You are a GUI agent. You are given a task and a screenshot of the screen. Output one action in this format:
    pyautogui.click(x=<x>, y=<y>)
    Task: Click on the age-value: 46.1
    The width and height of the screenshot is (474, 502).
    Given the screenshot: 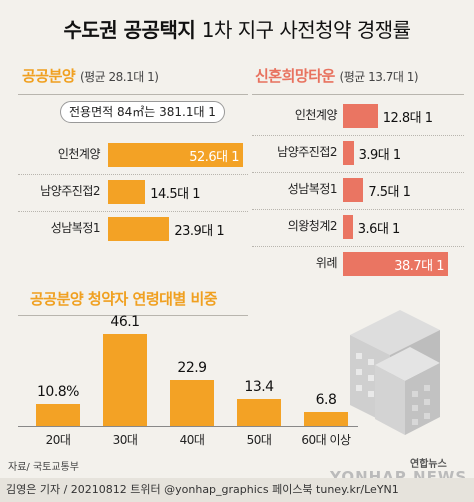 What is the action you would take?
    pyautogui.click(x=125, y=322)
    